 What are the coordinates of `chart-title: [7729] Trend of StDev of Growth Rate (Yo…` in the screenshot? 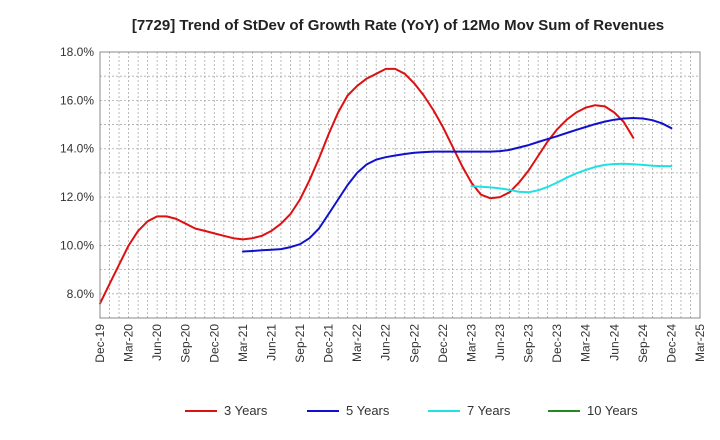 It's located at (398, 25).